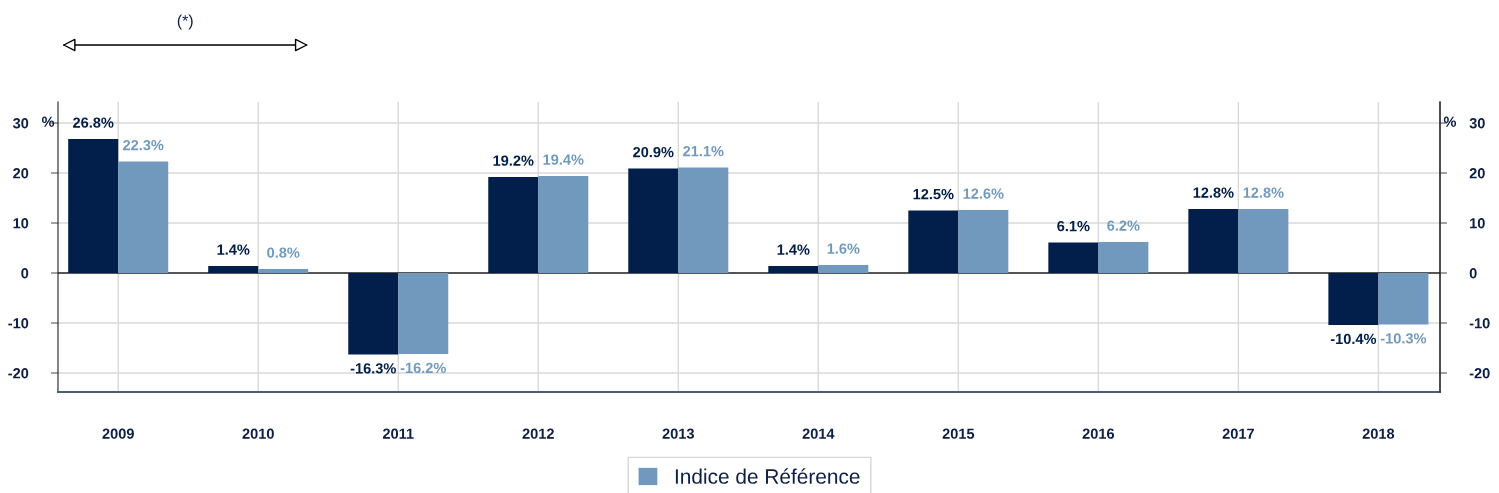  What do you see at coordinates (1403, 338) in the screenshot?
I see `data-label: -10.3%` at bounding box center [1403, 338].